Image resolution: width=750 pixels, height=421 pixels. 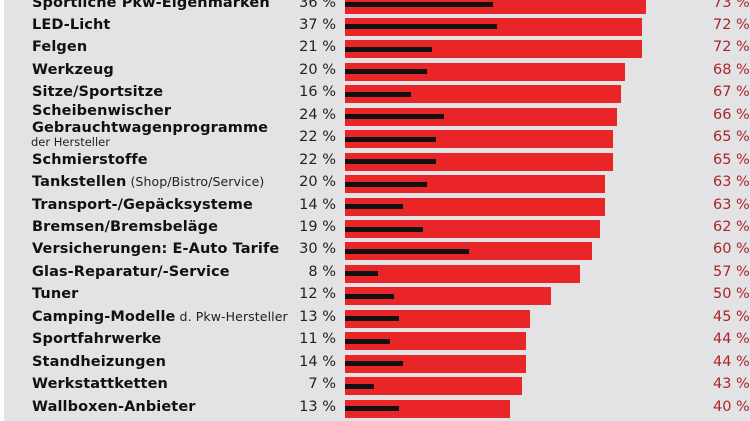 What do you see at coordinates (317, 249) in the screenshot?
I see `data-label-series-a: 30 %` at bounding box center [317, 249].